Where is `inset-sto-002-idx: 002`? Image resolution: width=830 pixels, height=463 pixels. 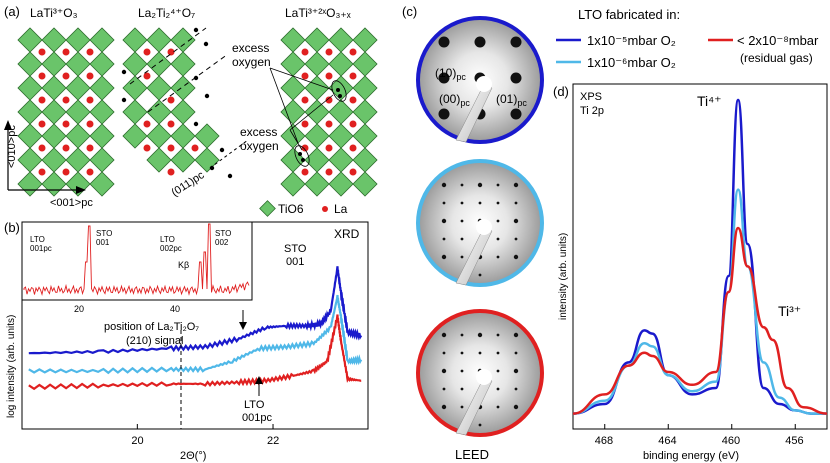
inset-sto-002-idx: 002 is located at coordinates (222, 242).